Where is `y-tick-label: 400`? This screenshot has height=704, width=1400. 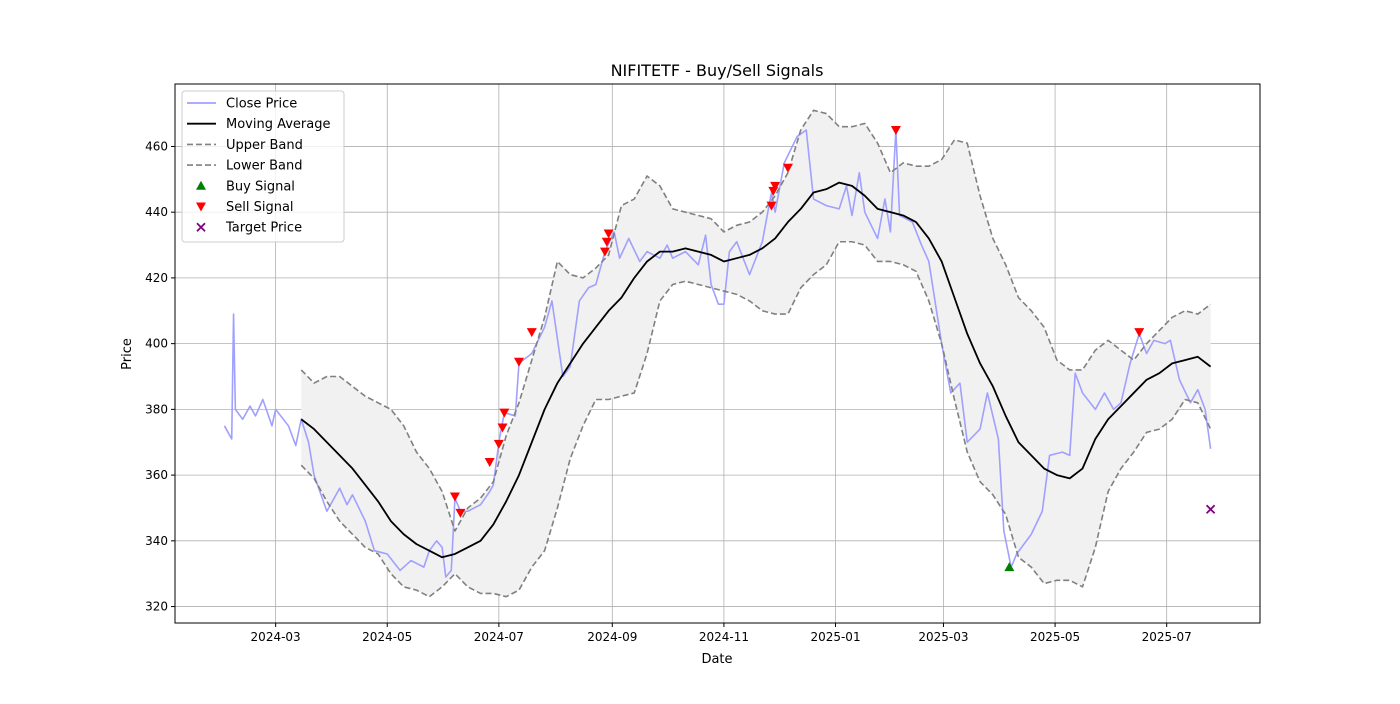
y-tick-label: 400 is located at coordinates (156, 344).